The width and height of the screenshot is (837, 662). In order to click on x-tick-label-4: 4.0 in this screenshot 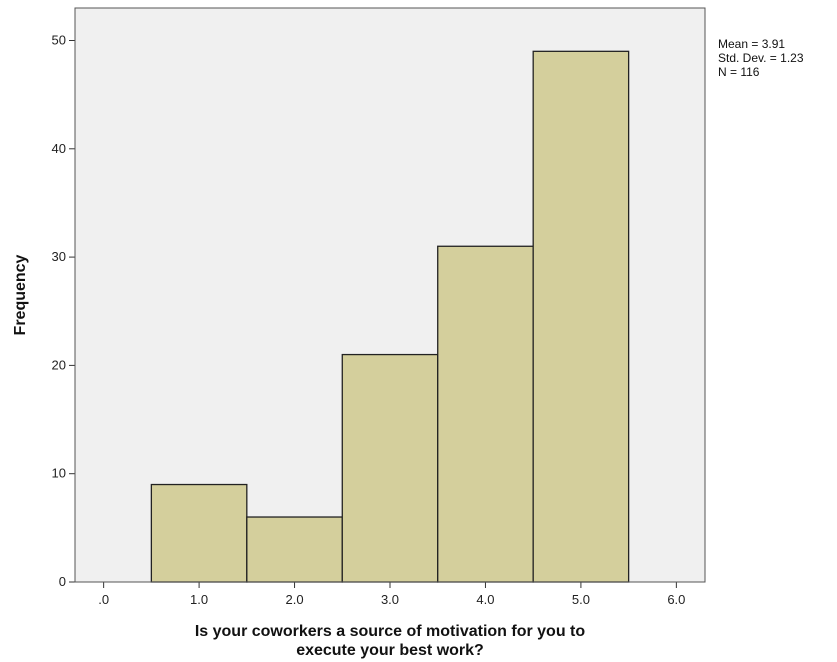, I will do `click(485, 599)`.